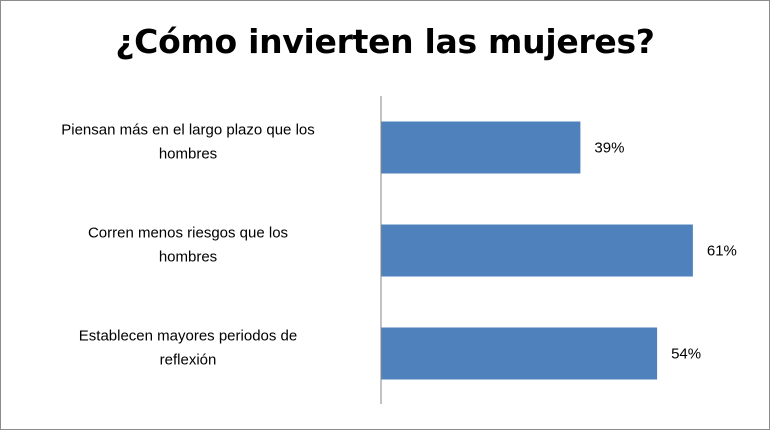 This screenshot has height=430, width=770. I want to click on data-label: 61%, so click(722, 251).